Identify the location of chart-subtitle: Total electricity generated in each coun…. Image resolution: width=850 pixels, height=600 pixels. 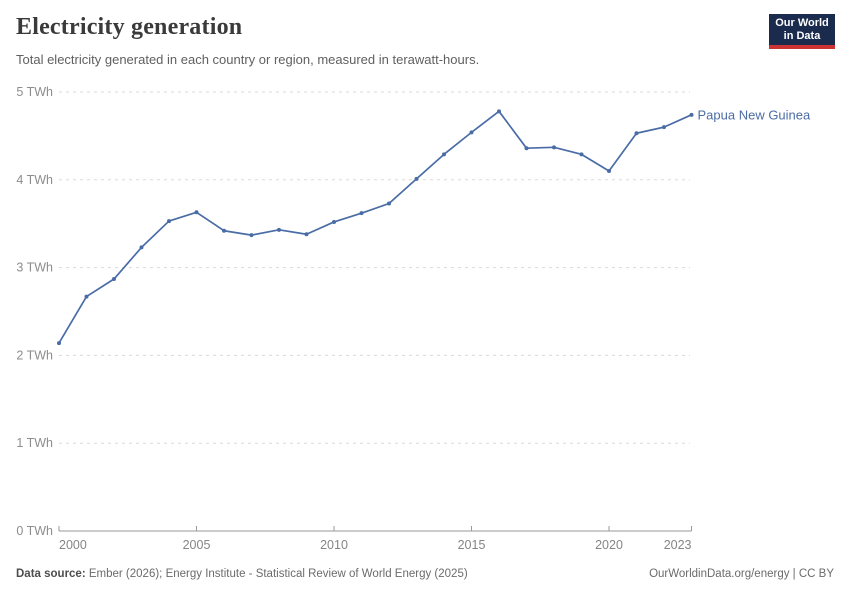
(248, 59).